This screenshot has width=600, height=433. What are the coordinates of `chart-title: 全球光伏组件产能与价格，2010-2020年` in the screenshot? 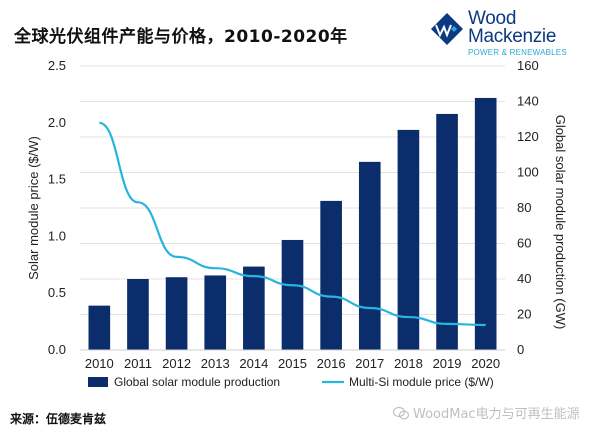 It's located at (181, 37).